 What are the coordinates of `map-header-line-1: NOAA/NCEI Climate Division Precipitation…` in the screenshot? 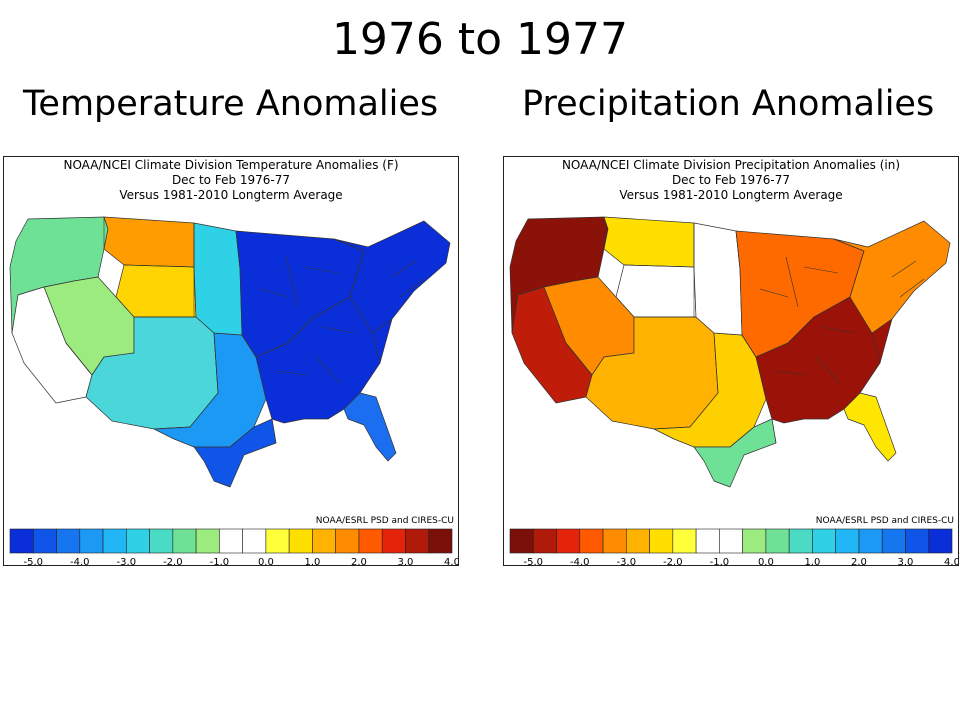 It's located at (731, 165).